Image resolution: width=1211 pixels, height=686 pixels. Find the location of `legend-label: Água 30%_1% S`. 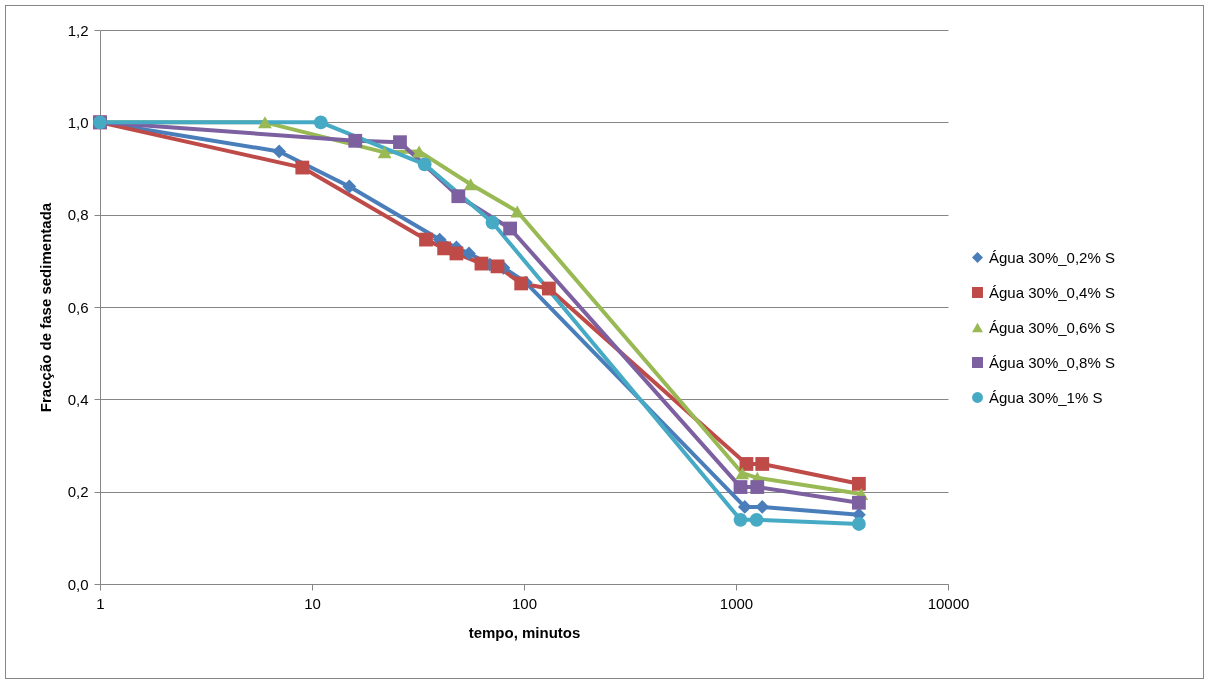

legend-label: Água 30%_1% S is located at coordinates (1046, 397).